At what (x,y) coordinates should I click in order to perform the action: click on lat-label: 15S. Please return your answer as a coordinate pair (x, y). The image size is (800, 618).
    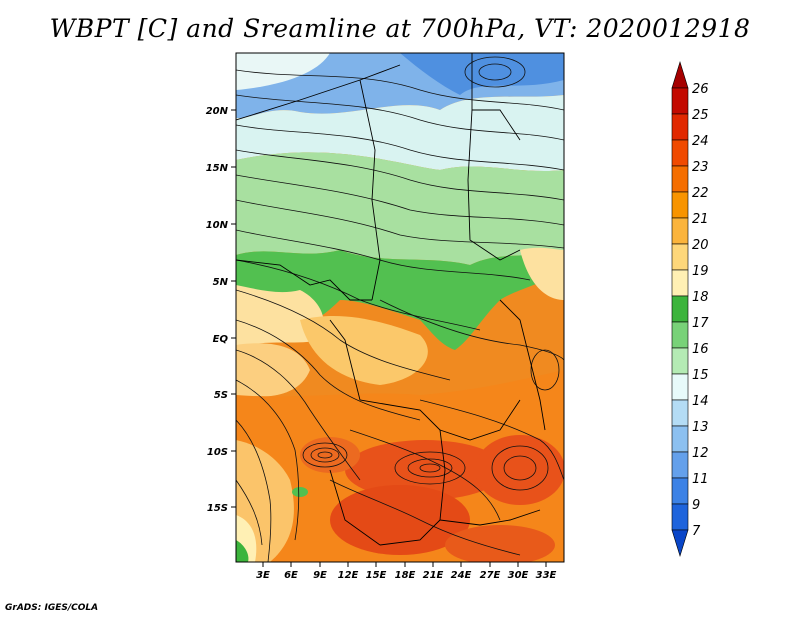
    Looking at the image, I should click on (217, 508).